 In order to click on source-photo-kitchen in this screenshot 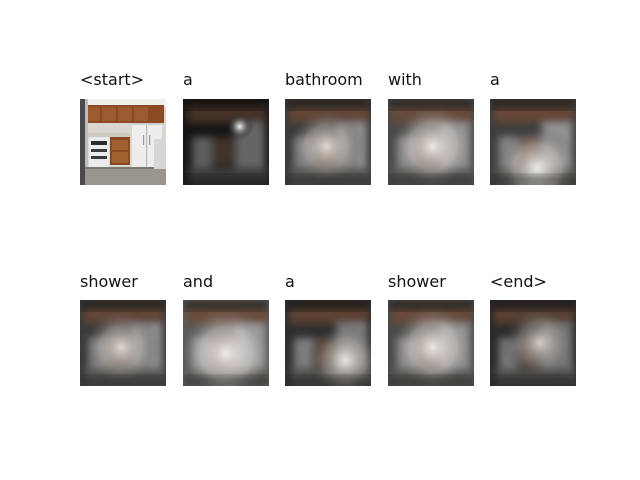, I will do `click(123, 142)`.